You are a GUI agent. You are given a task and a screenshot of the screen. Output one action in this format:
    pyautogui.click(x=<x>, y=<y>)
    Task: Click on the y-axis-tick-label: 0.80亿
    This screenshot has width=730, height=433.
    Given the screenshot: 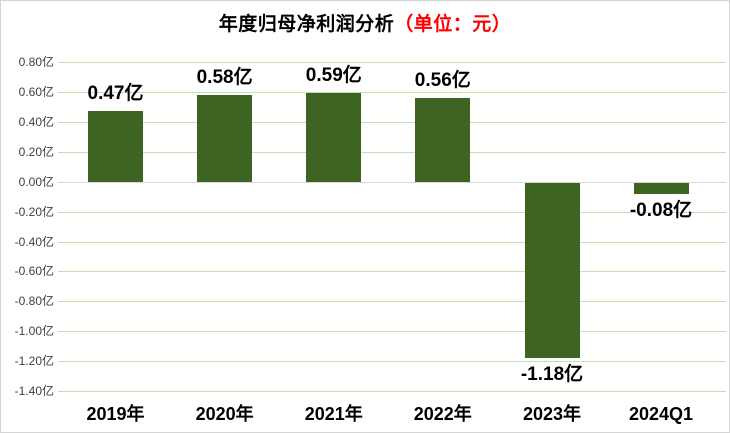 What is the action you would take?
    pyautogui.click(x=36, y=62)
    